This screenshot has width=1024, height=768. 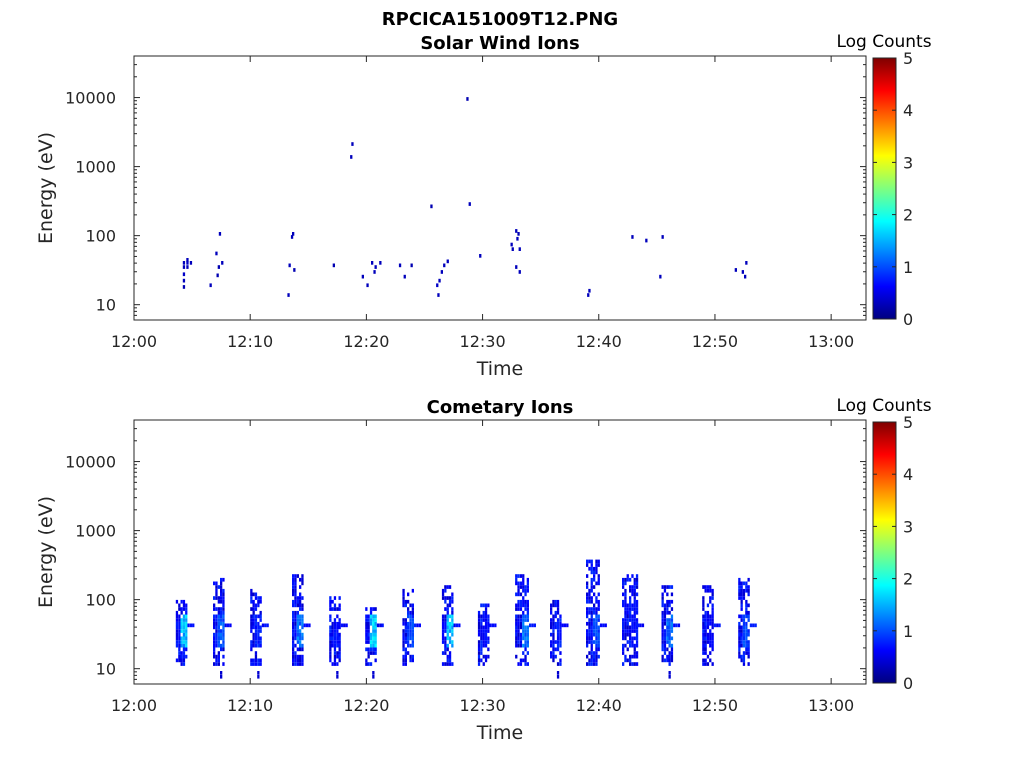 I want to click on x-tick-label: 12:10, so click(x=250, y=705).